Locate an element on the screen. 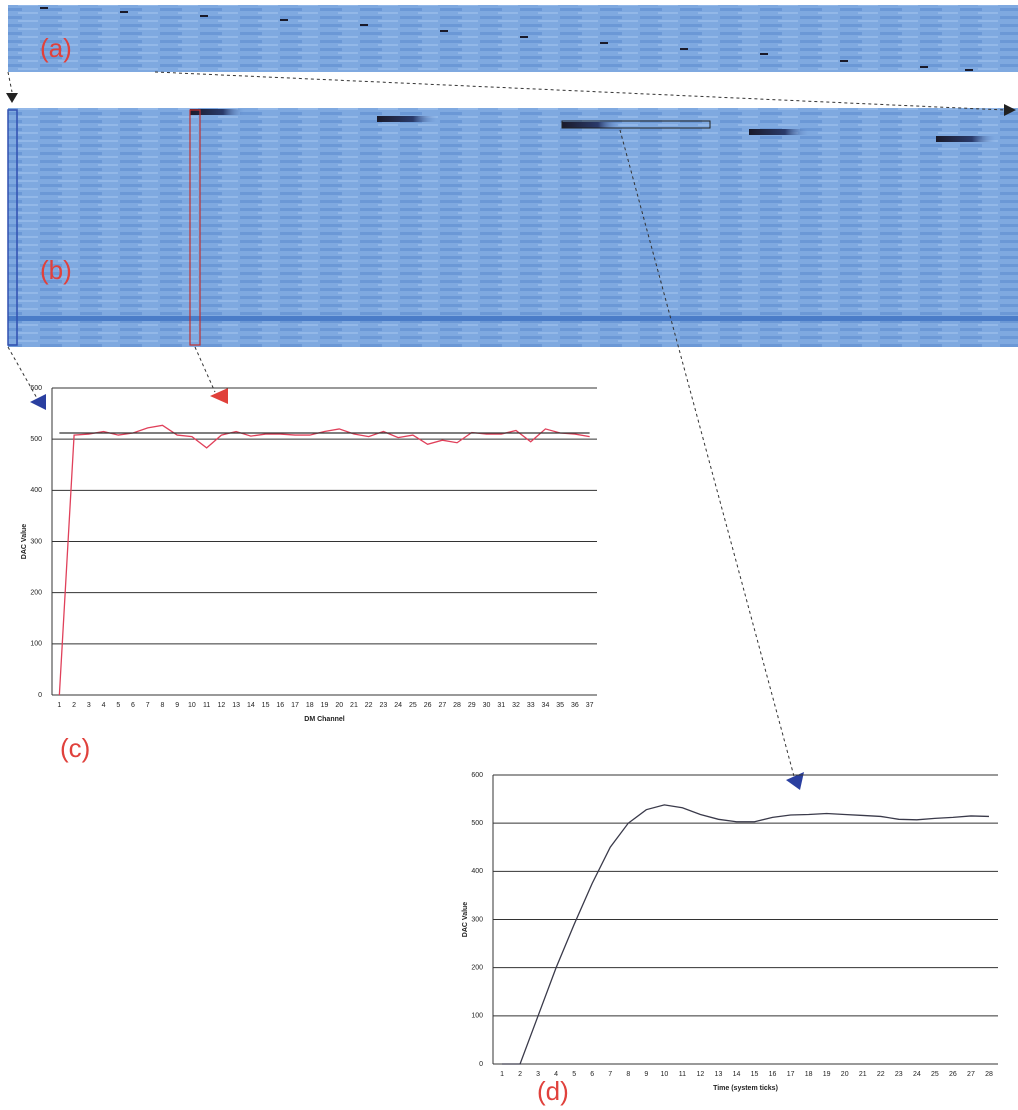 The width and height of the screenshot is (1018, 1110). heatmap-a is located at coordinates (513, 38).